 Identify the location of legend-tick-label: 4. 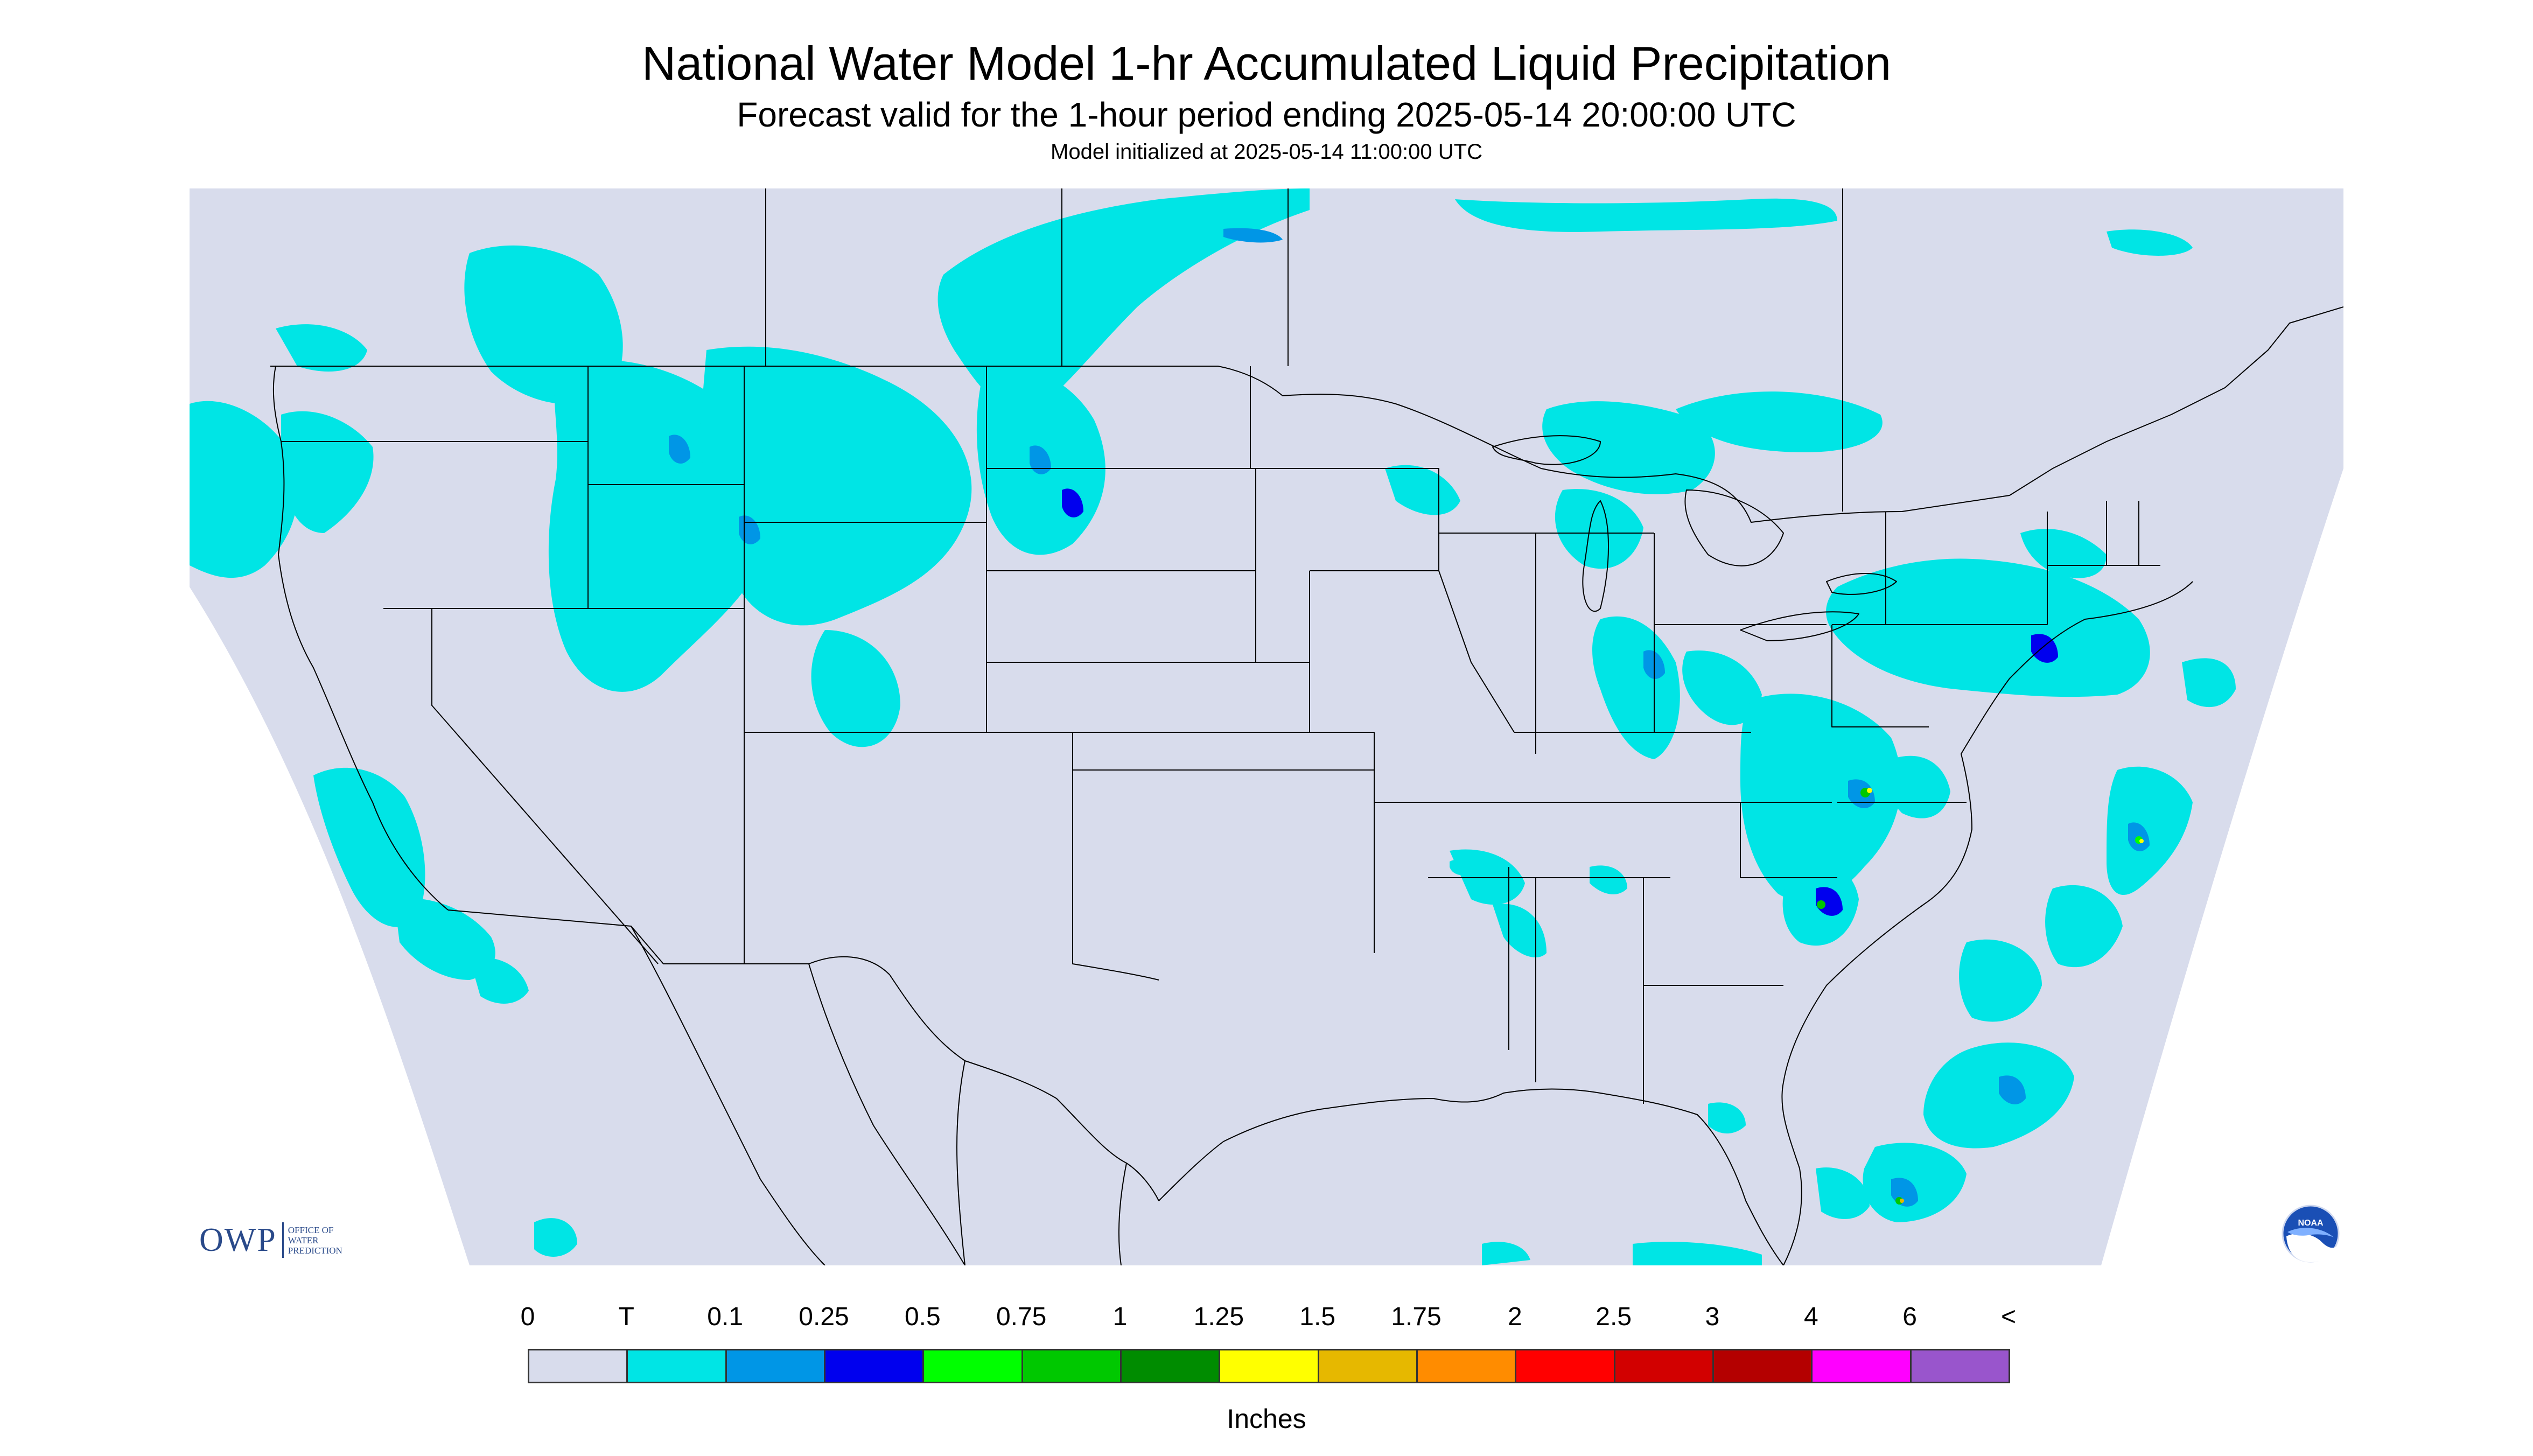
(1811, 1317).